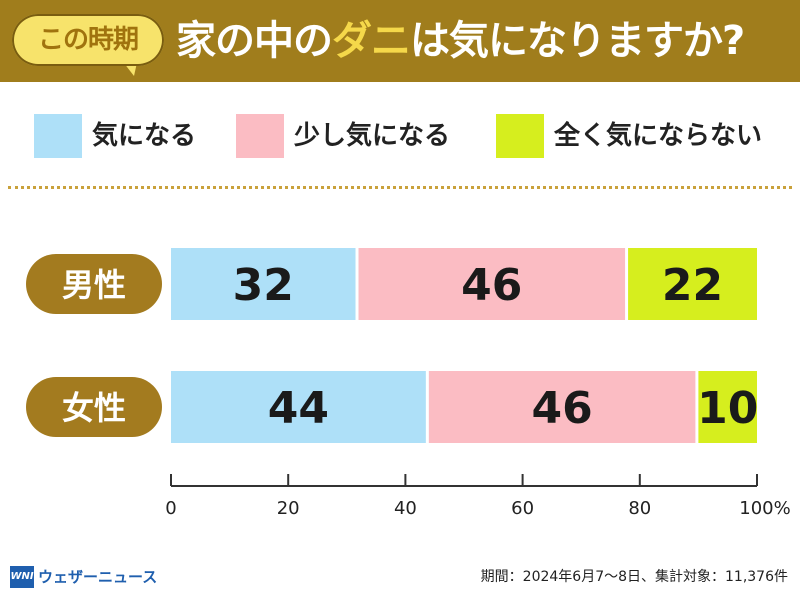 This screenshot has width=800, height=600. I want to click on x-tick-label-3: 40, so click(405, 508).